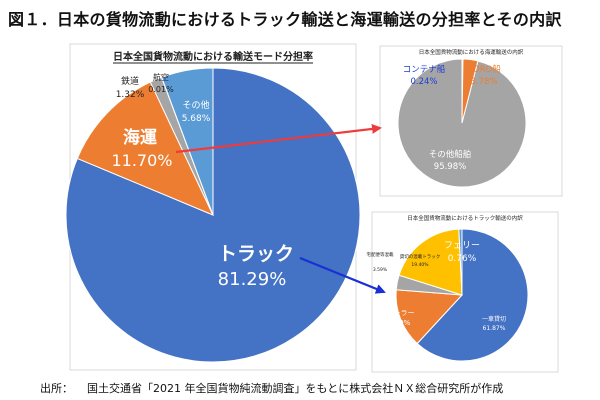 Image resolution: width=600 pixels, height=400 pixels. What do you see at coordinates (471, 52) in the screenshot?
I see `sea-chart-title: 日本全国貨物流動における海運輸送の内訳` at bounding box center [471, 52].